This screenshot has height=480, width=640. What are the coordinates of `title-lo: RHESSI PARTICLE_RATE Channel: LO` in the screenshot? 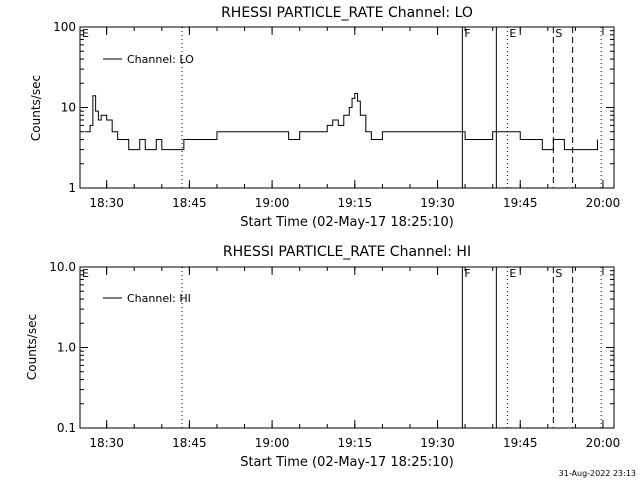 It's located at (347, 13).